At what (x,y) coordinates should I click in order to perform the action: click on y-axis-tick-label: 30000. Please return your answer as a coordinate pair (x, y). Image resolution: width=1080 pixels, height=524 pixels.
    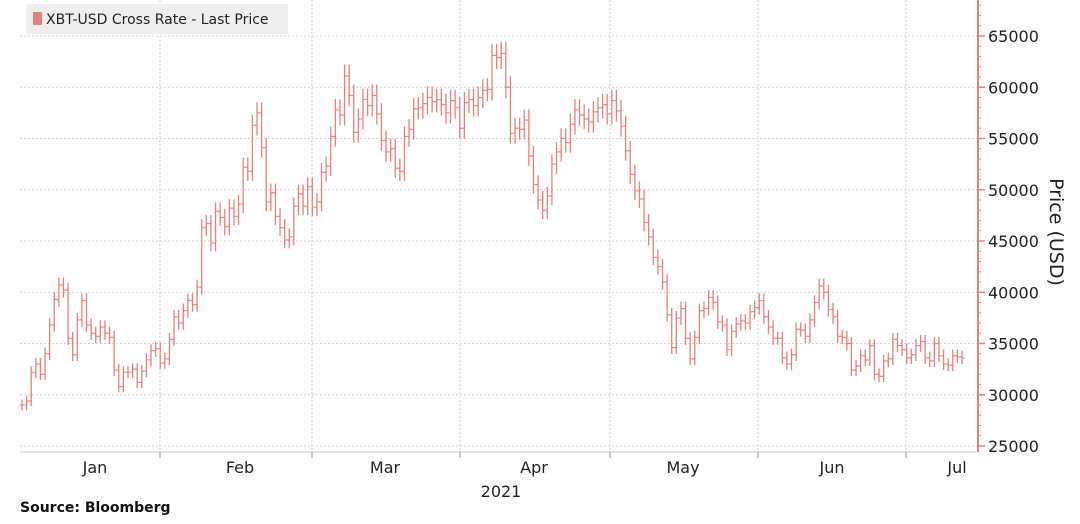
    Looking at the image, I should click on (1013, 395).